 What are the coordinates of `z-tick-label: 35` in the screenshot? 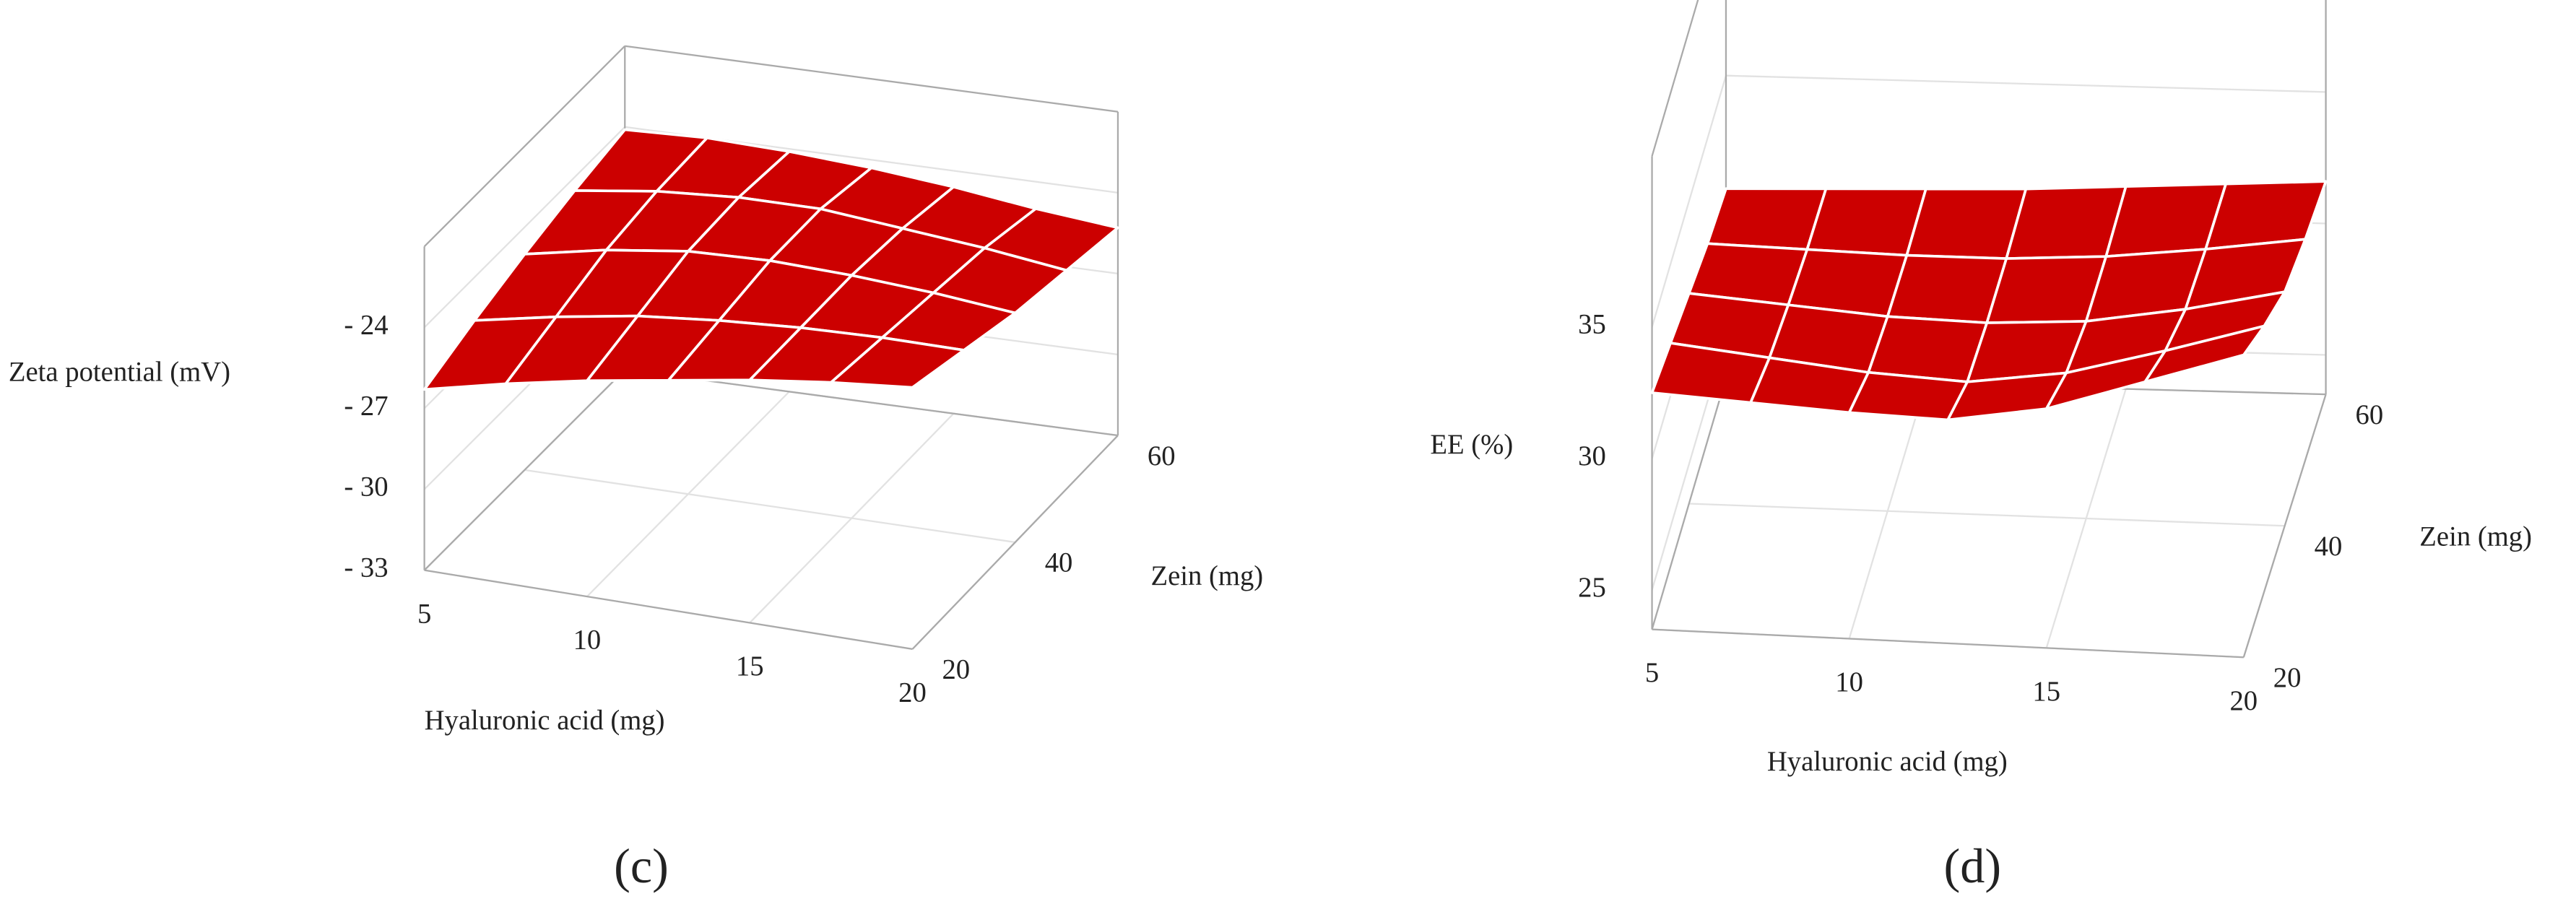 It's located at (1592, 325).